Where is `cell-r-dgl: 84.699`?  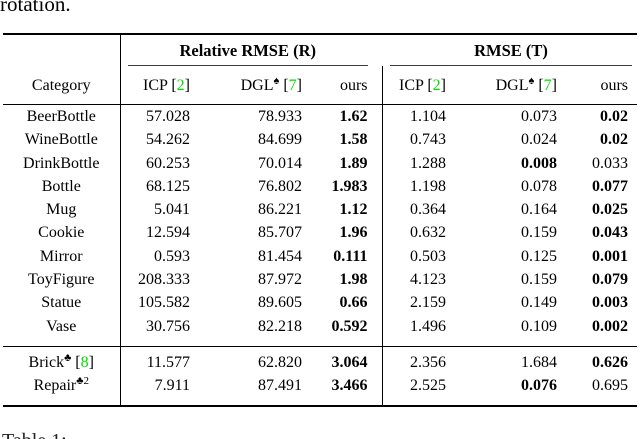
cell-r-dgl: 84.699 is located at coordinates (280, 140).